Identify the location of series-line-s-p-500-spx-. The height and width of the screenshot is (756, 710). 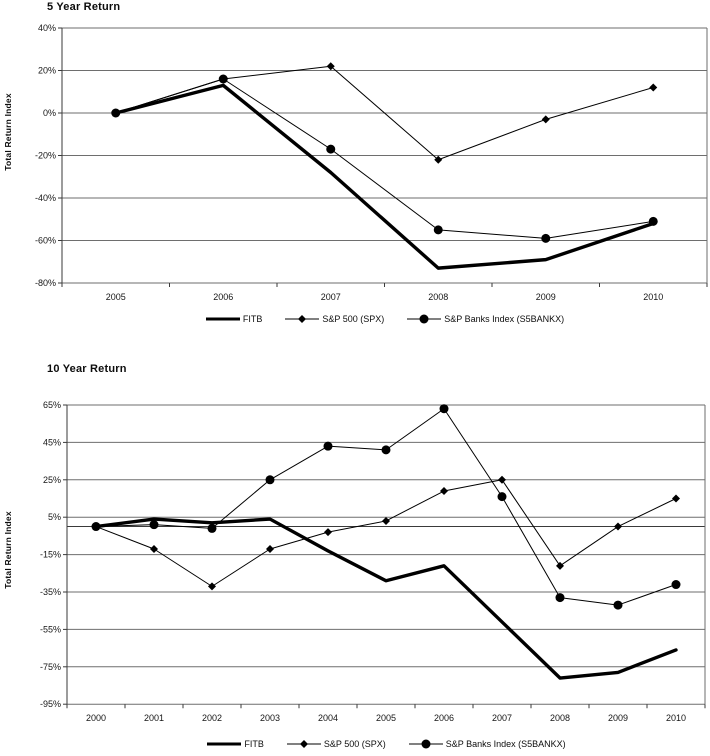
(386, 533).